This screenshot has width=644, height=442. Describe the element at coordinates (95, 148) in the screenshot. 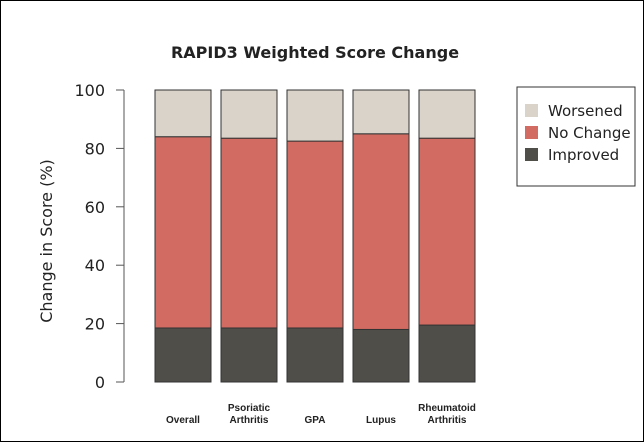

I see `y-tick-label: 80` at that location.